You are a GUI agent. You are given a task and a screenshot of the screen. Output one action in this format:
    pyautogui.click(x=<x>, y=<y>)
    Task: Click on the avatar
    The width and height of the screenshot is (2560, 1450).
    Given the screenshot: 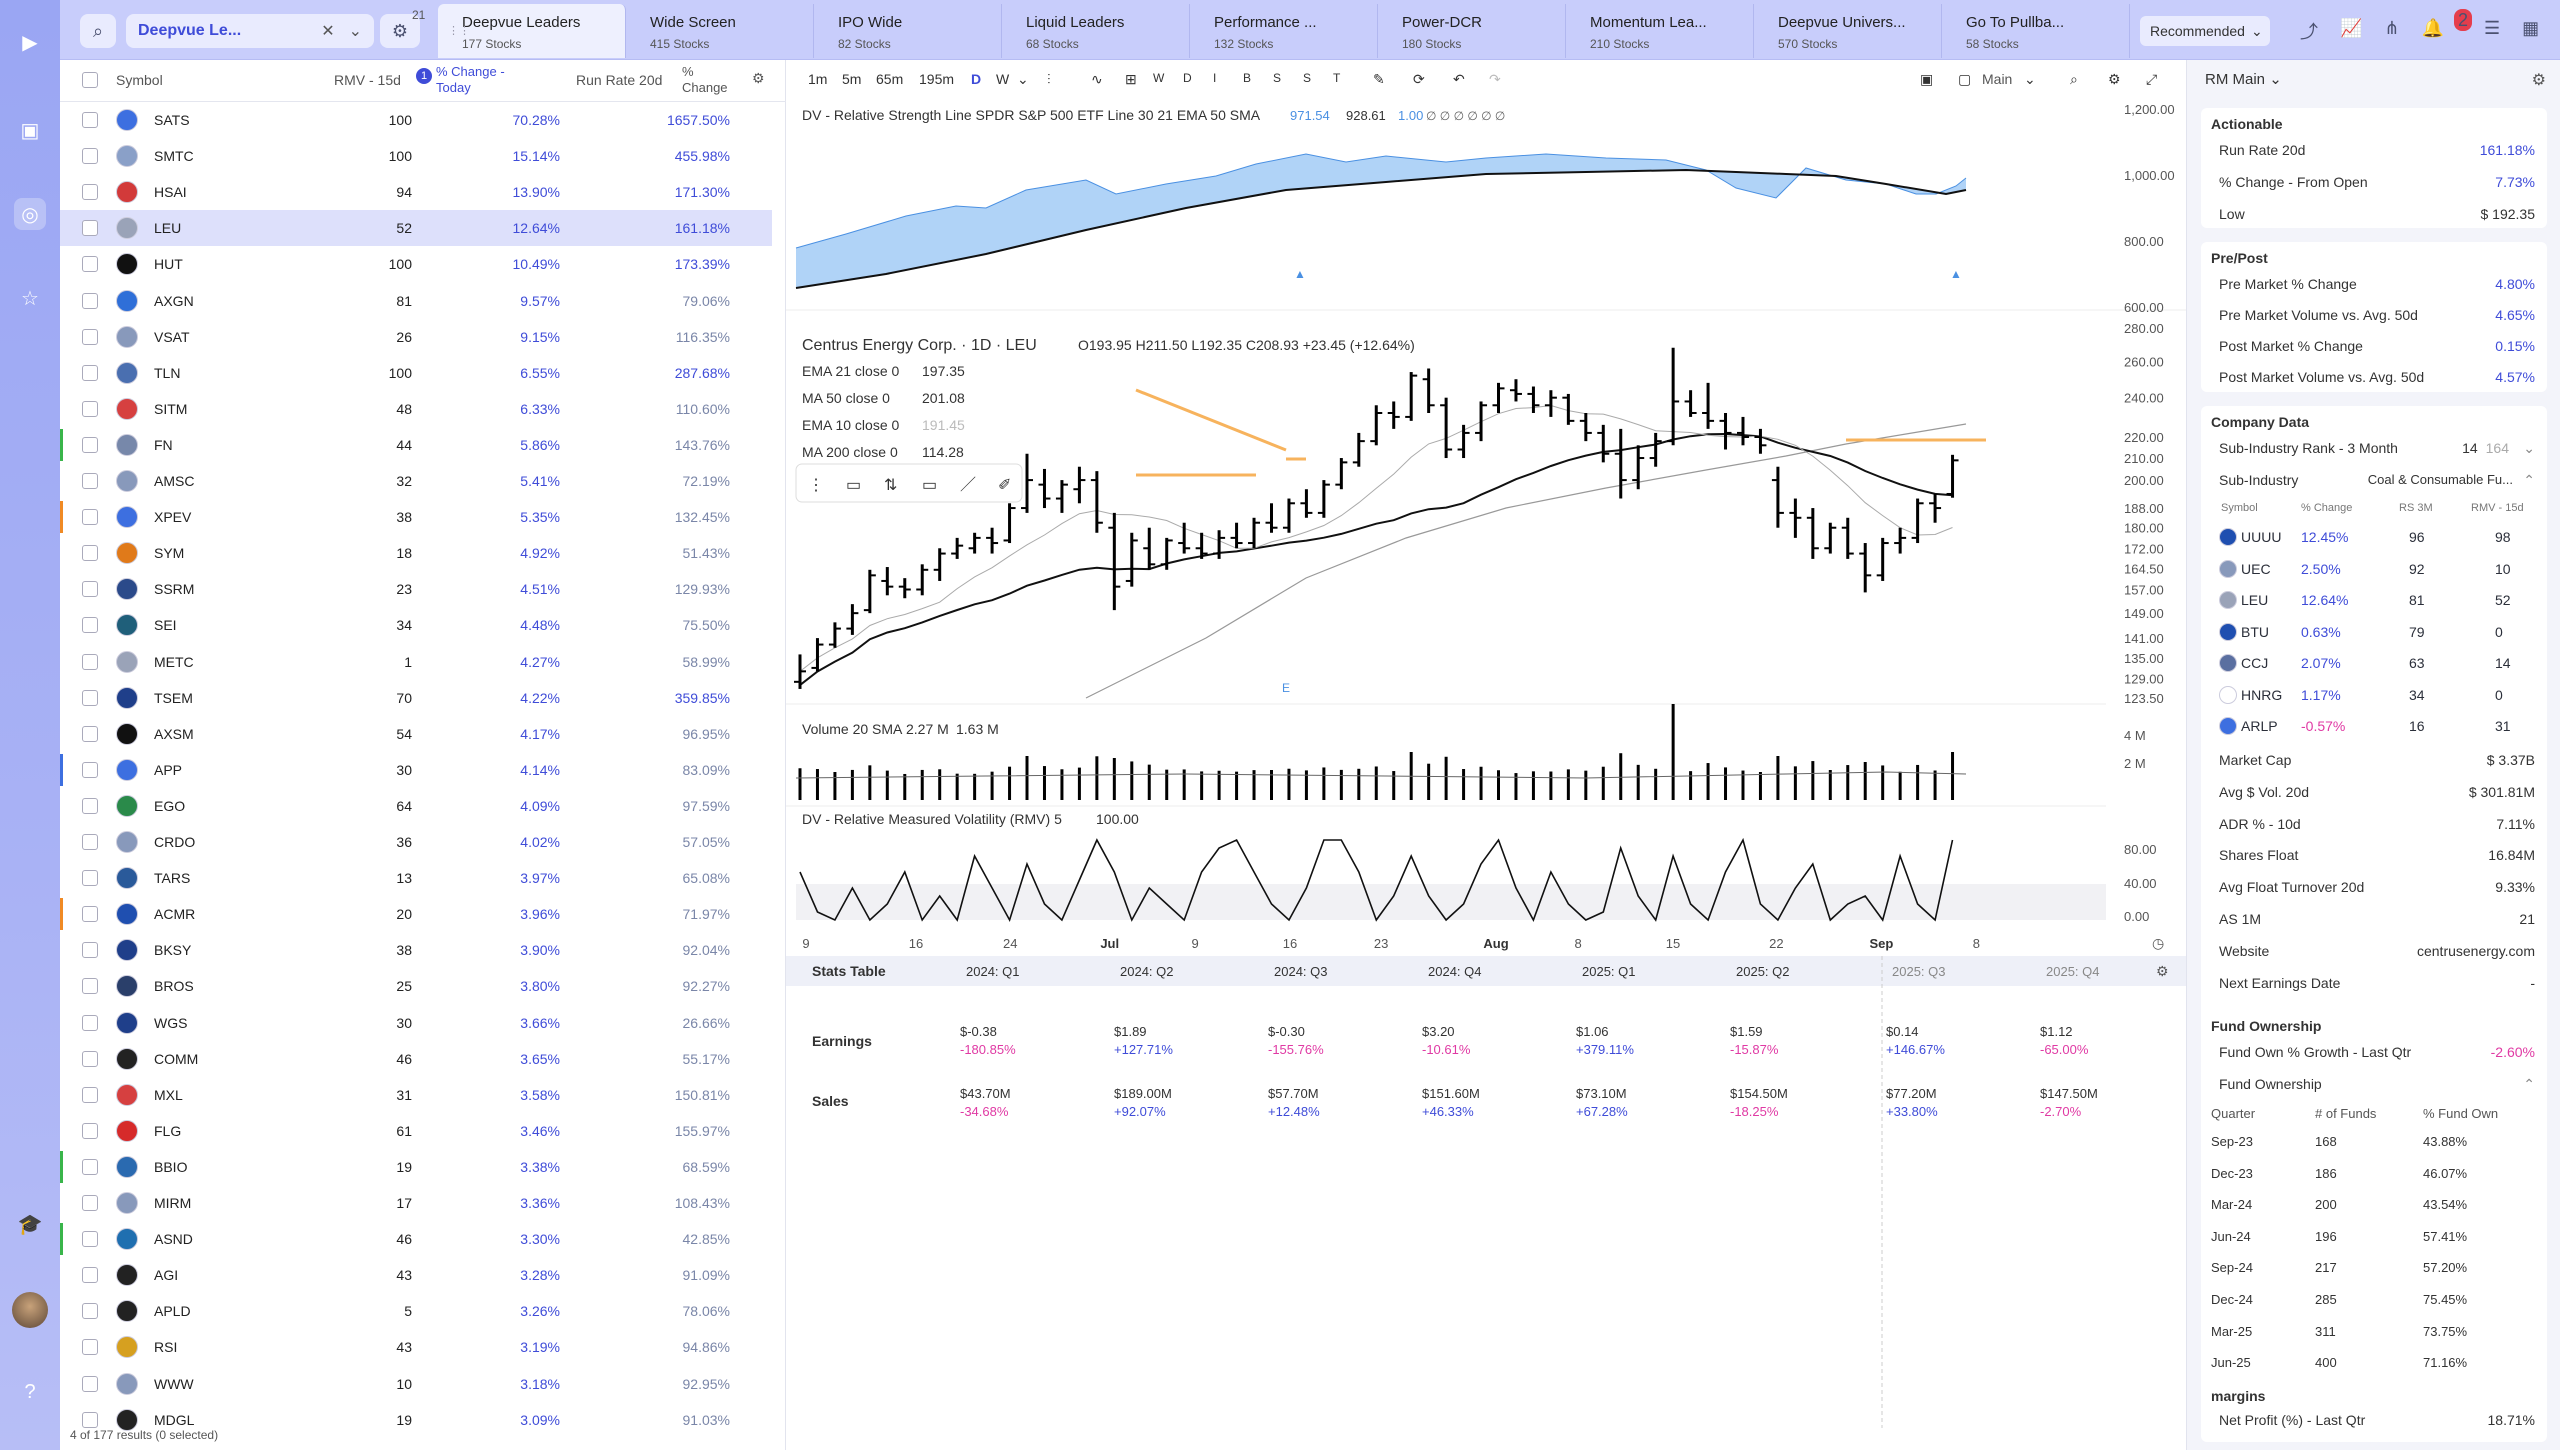 What is the action you would take?
    pyautogui.click(x=30, y=1310)
    